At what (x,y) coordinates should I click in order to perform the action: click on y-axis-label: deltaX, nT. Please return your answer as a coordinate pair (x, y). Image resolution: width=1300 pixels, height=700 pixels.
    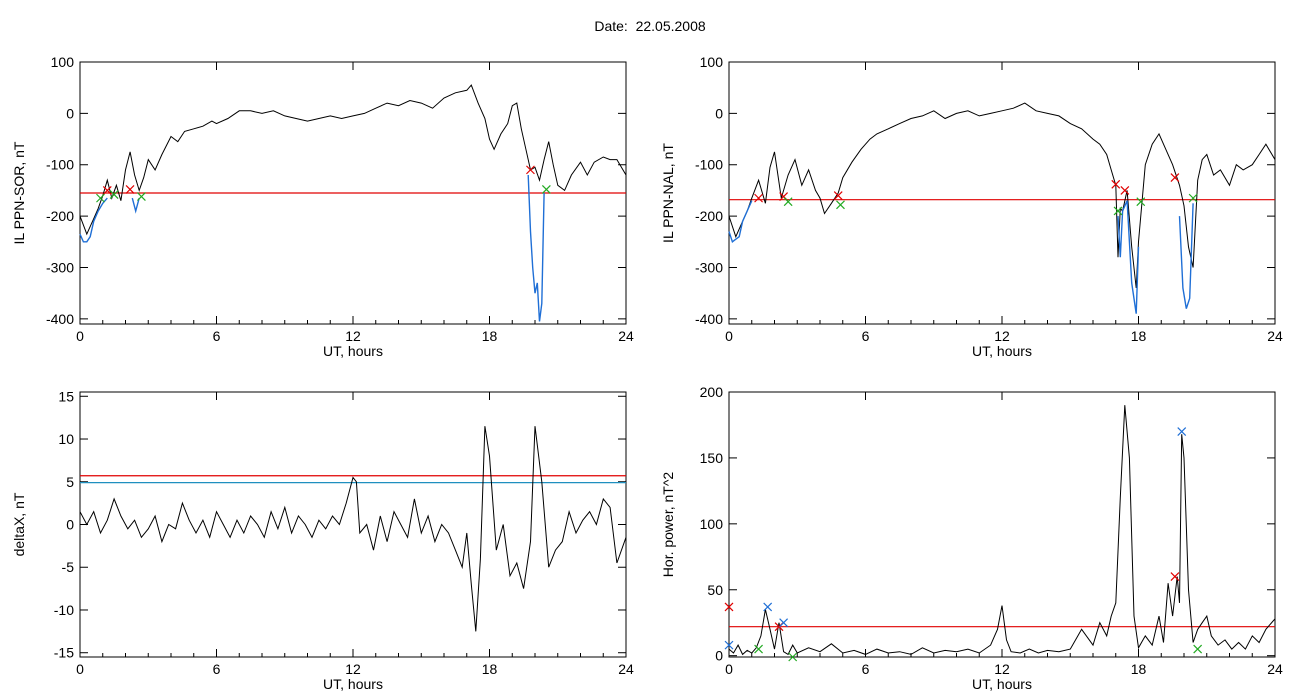
    Looking at the image, I should click on (19, 524).